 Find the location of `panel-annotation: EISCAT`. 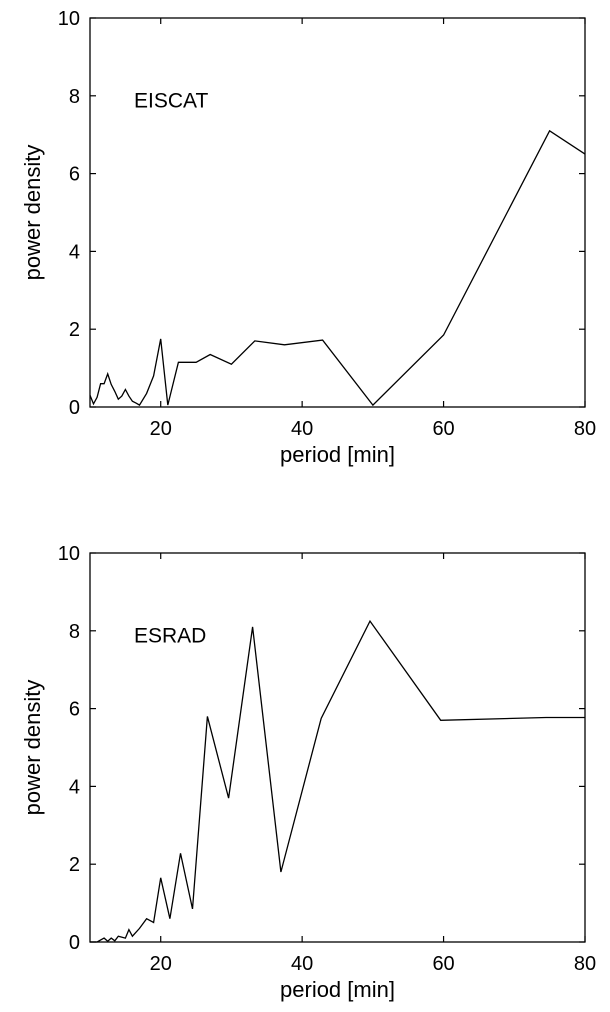

panel-annotation: EISCAT is located at coordinates (171, 100).